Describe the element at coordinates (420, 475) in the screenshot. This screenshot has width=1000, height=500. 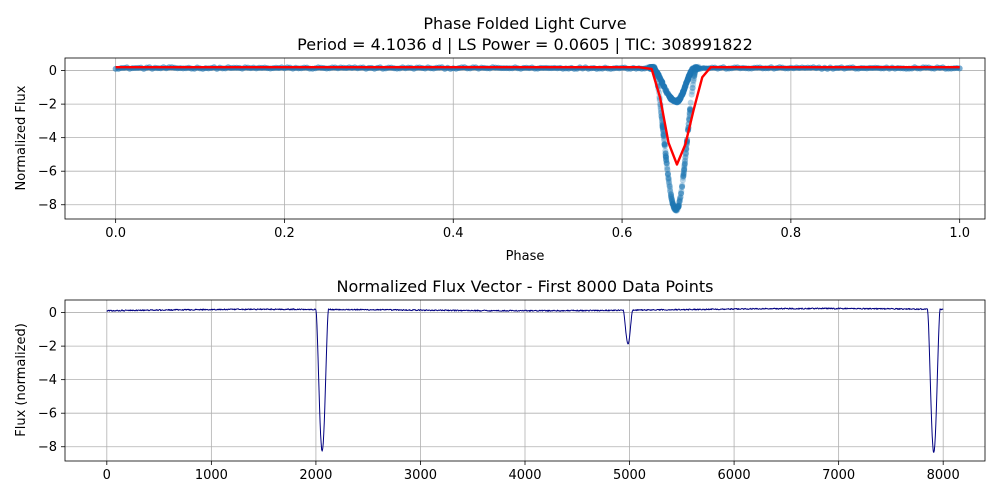
I see `chart2-xtick-label: 3000` at that location.